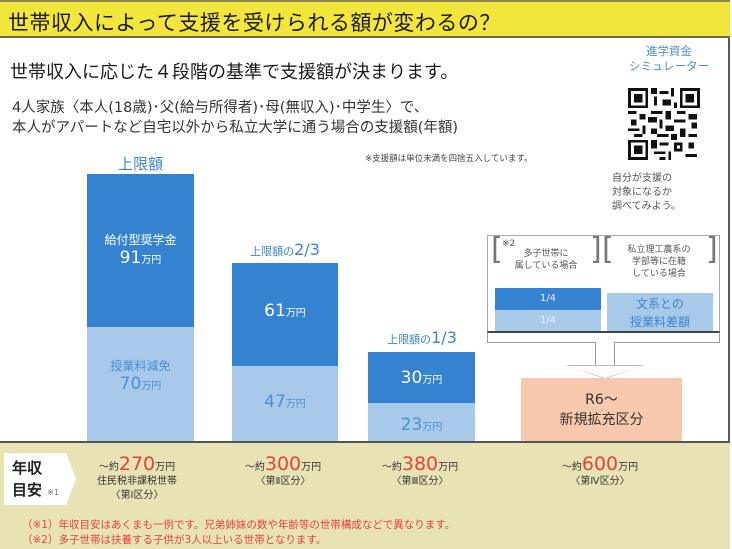  I want to click on income-tier-2-category: 〈第Ⅱ区分〉, so click(283, 481).